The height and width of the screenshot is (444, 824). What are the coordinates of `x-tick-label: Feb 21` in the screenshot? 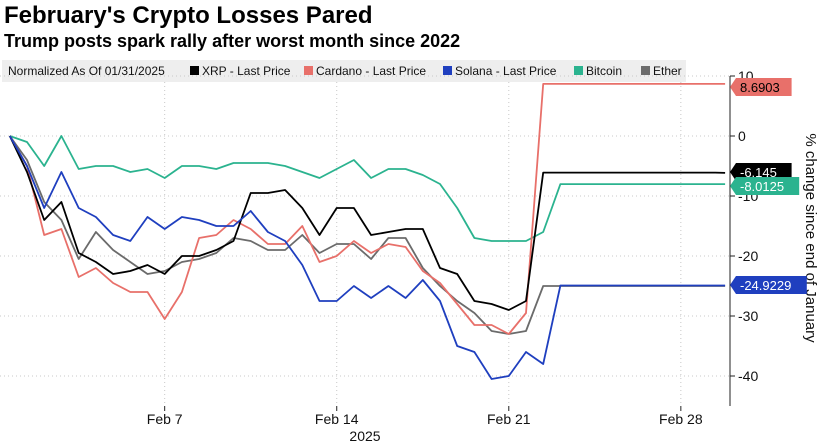 It's located at (509, 419).